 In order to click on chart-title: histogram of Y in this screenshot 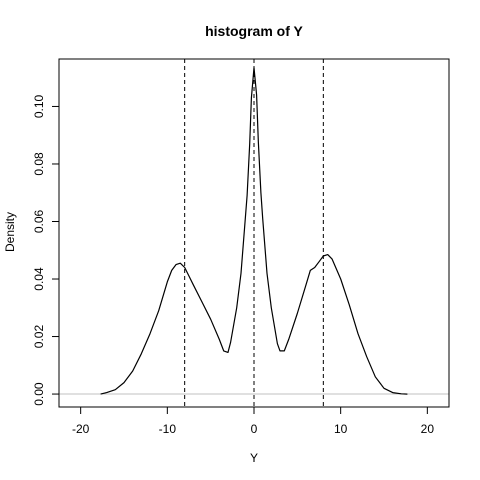, I will do `click(254, 31)`.